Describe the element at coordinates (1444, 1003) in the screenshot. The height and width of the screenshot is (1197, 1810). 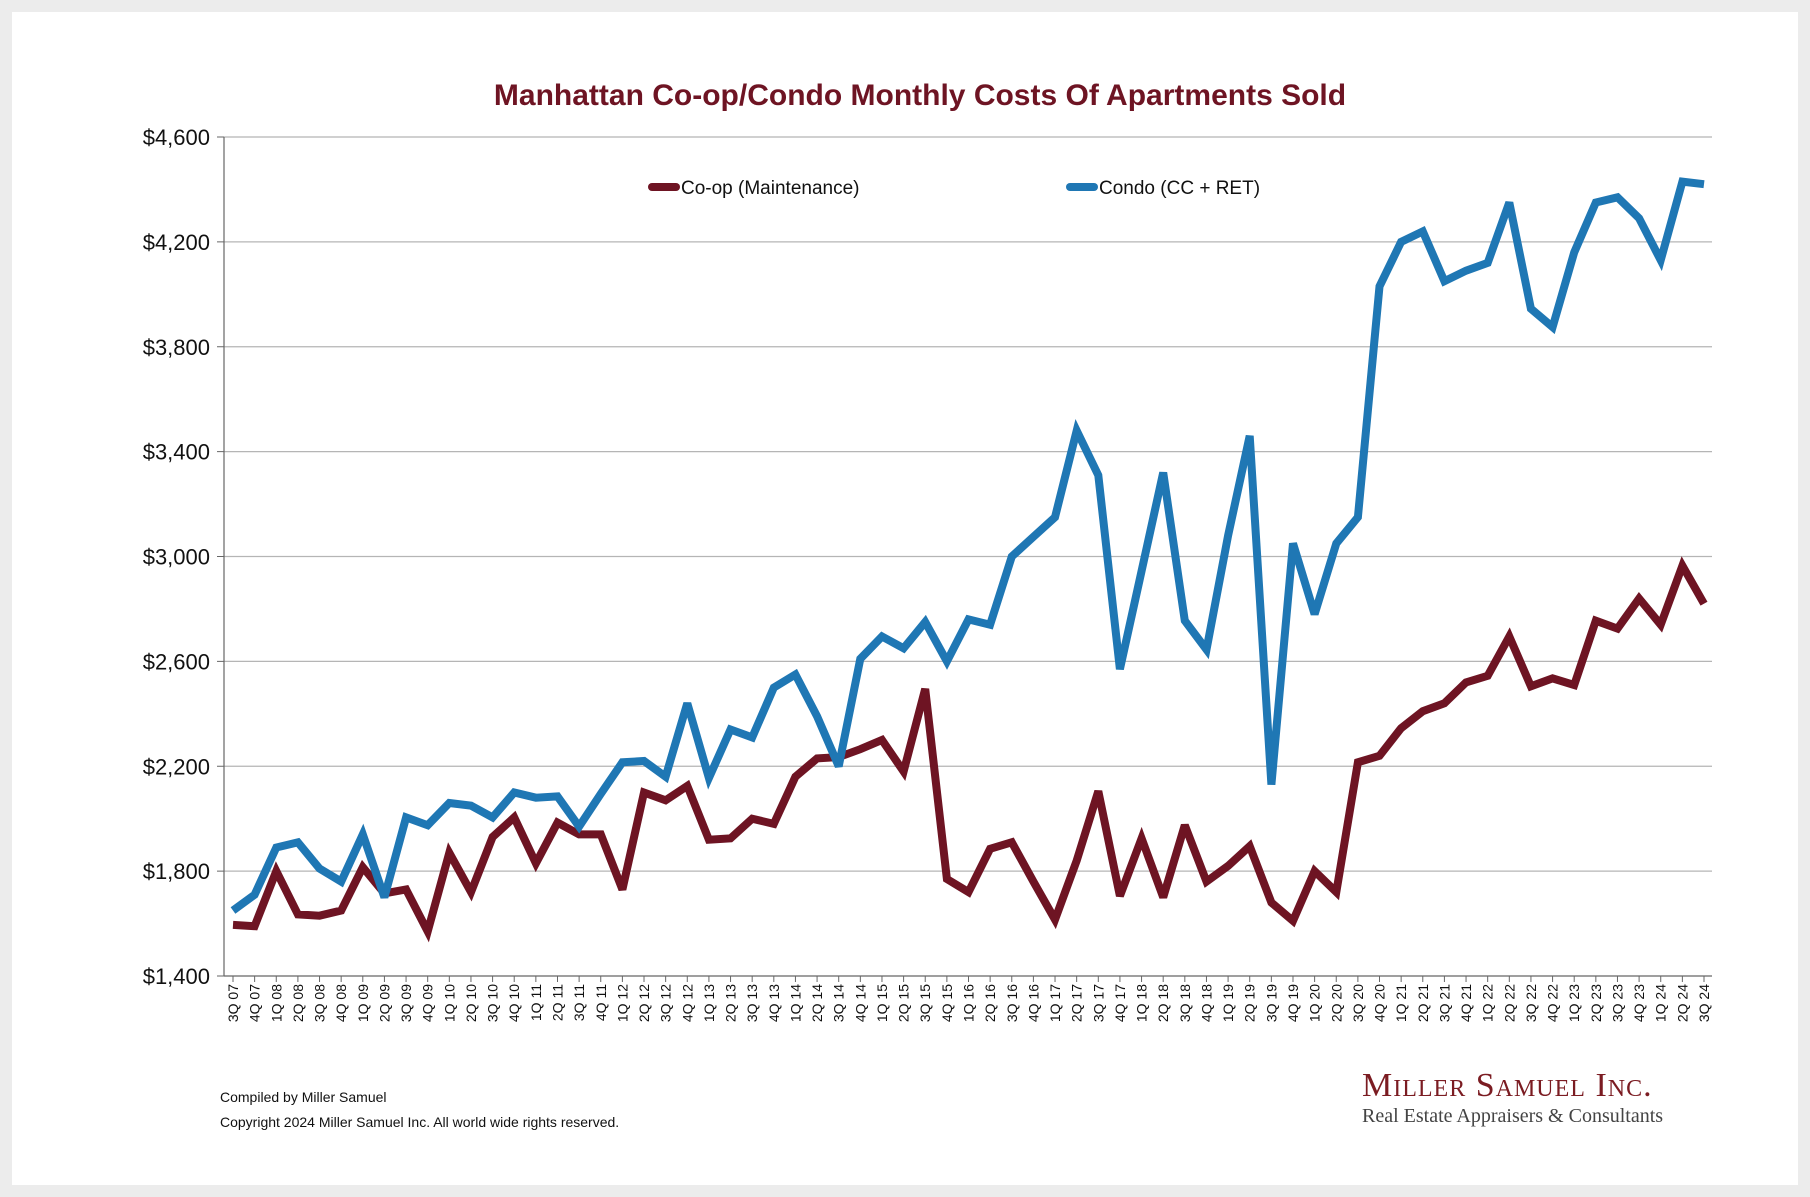
I see `x-tick-label: 3Q 21` at that location.